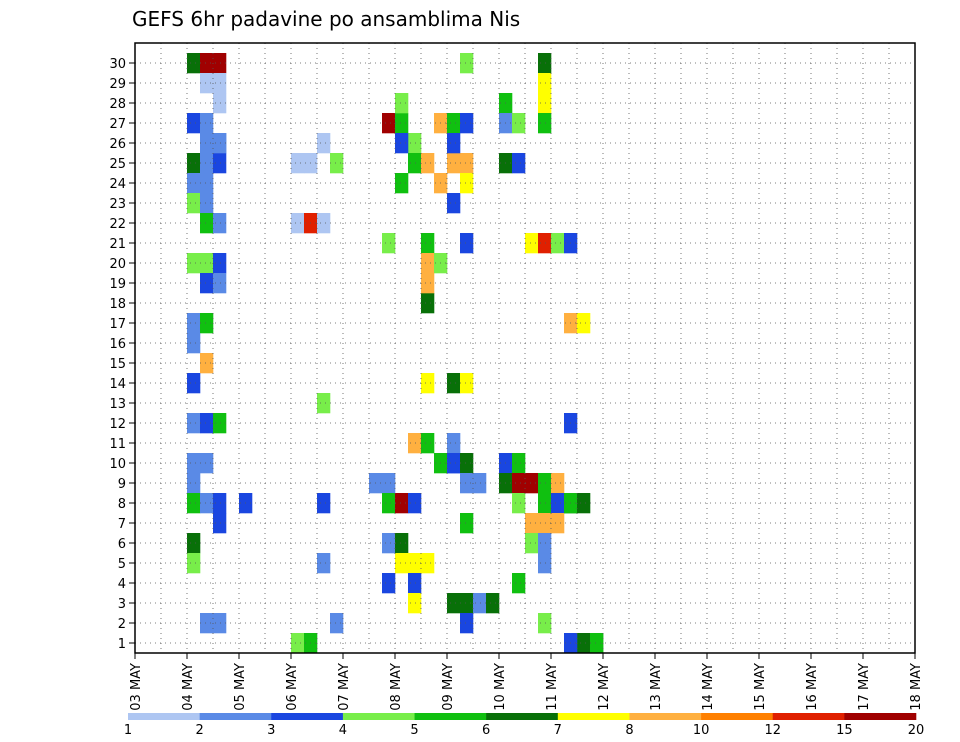  Describe the element at coordinates (117, 344) in the screenshot. I see `y-tick-label: 16` at that location.